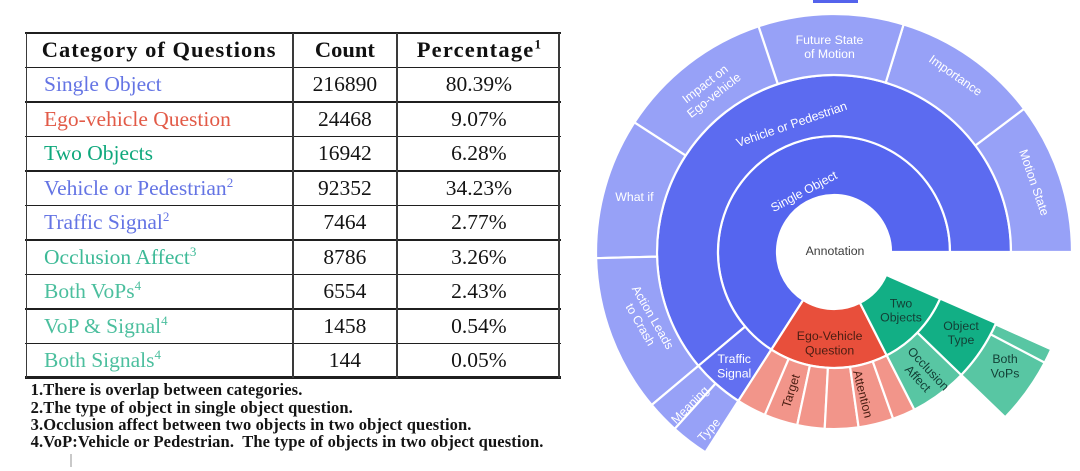  Describe the element at coordinates (835, 251) in the screenshot. I see `svg-text: Annotation` at that location.